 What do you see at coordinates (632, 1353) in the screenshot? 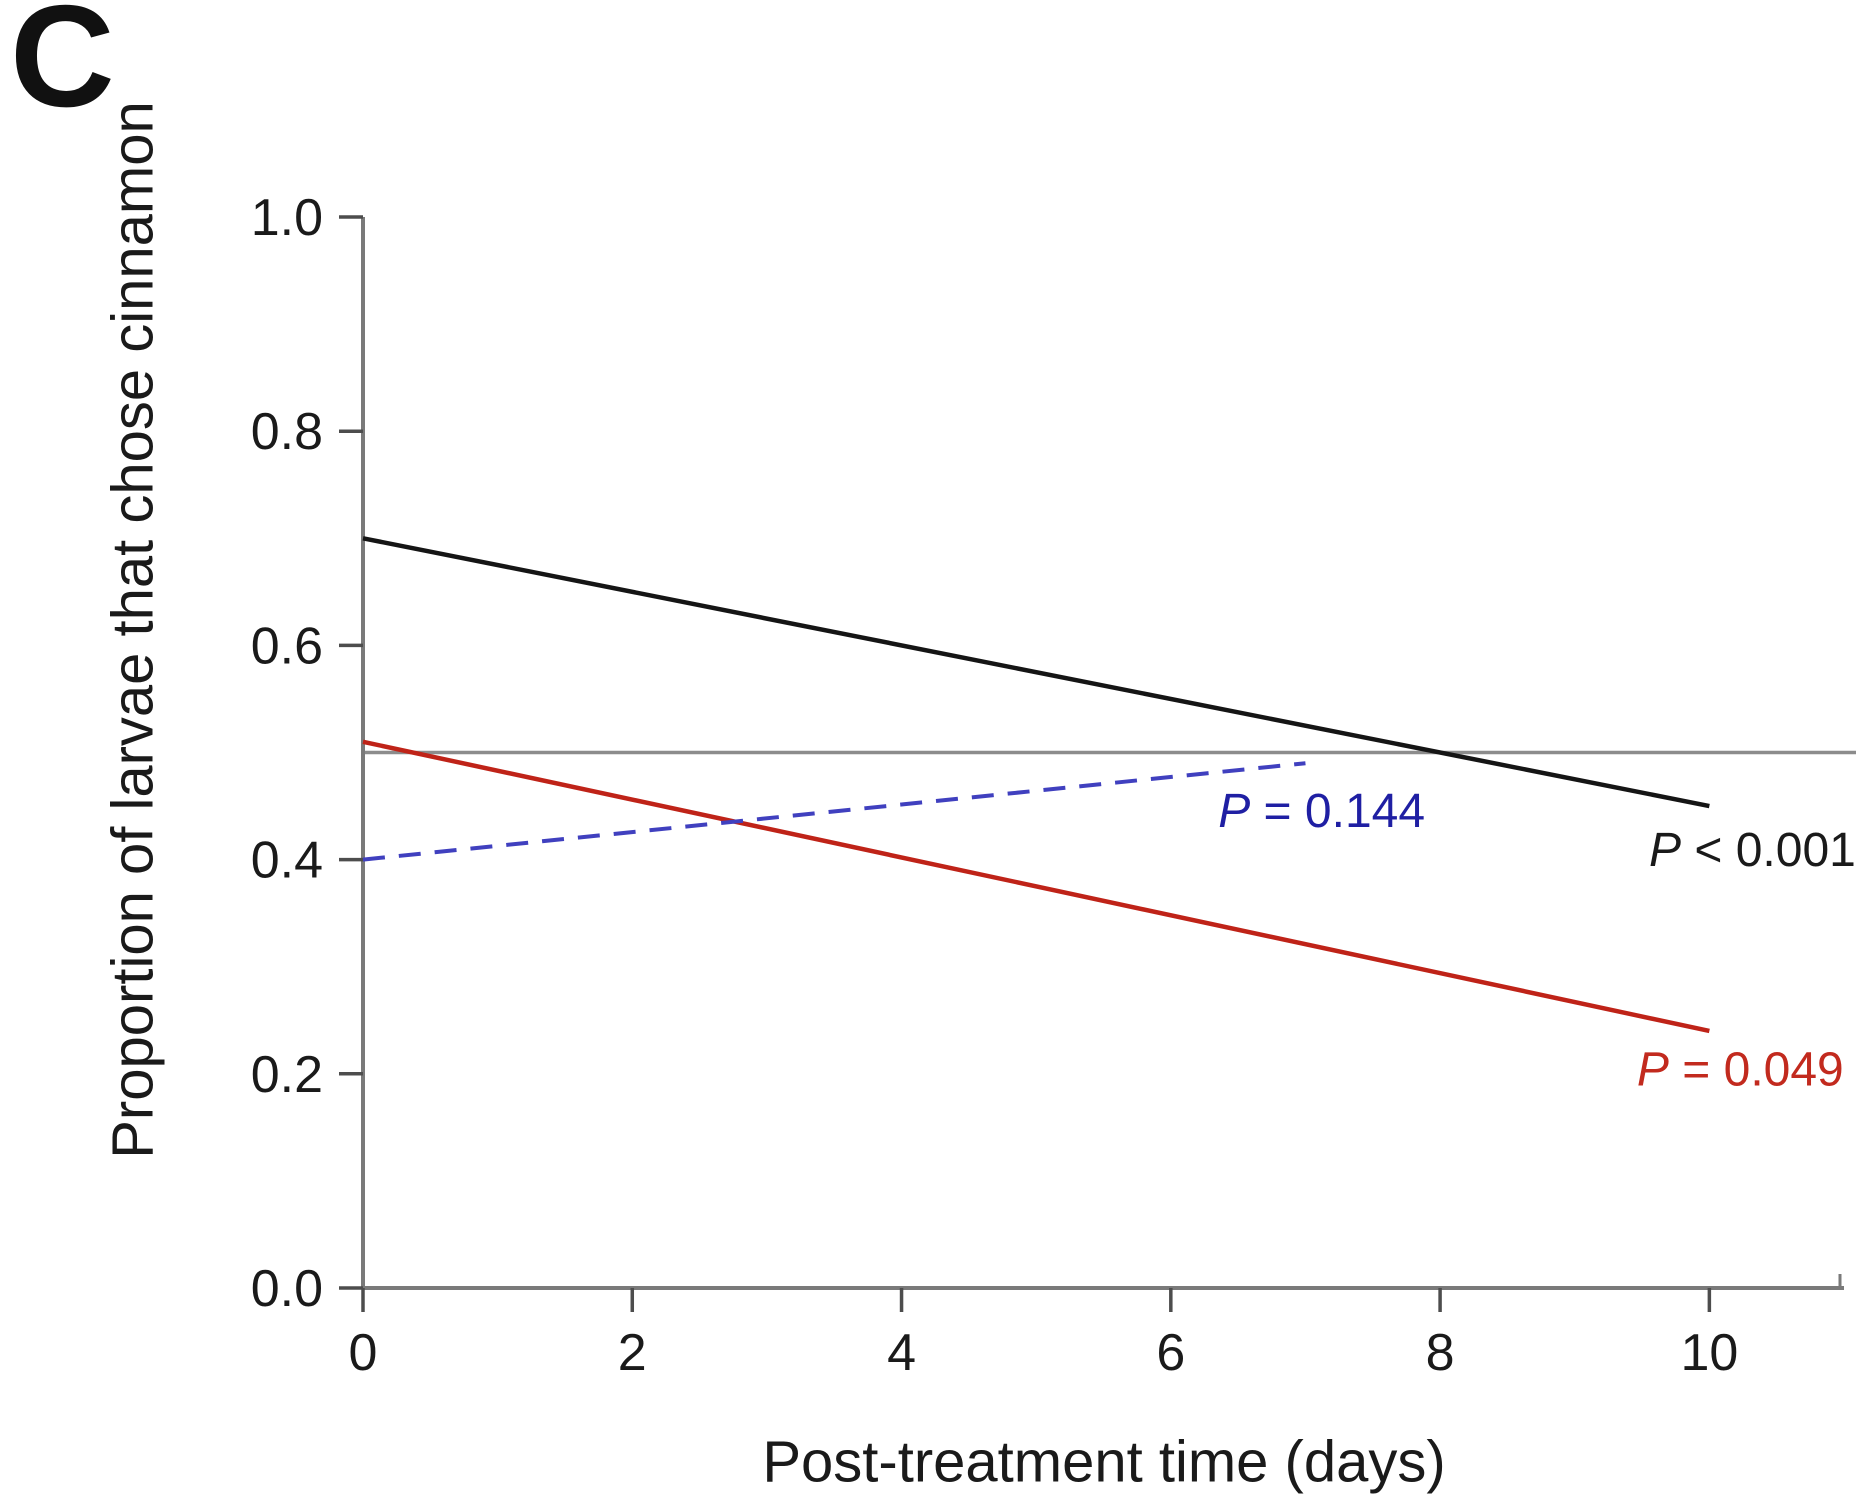
I see `x-tick-label: 2` at bounding box center [632, 1353].